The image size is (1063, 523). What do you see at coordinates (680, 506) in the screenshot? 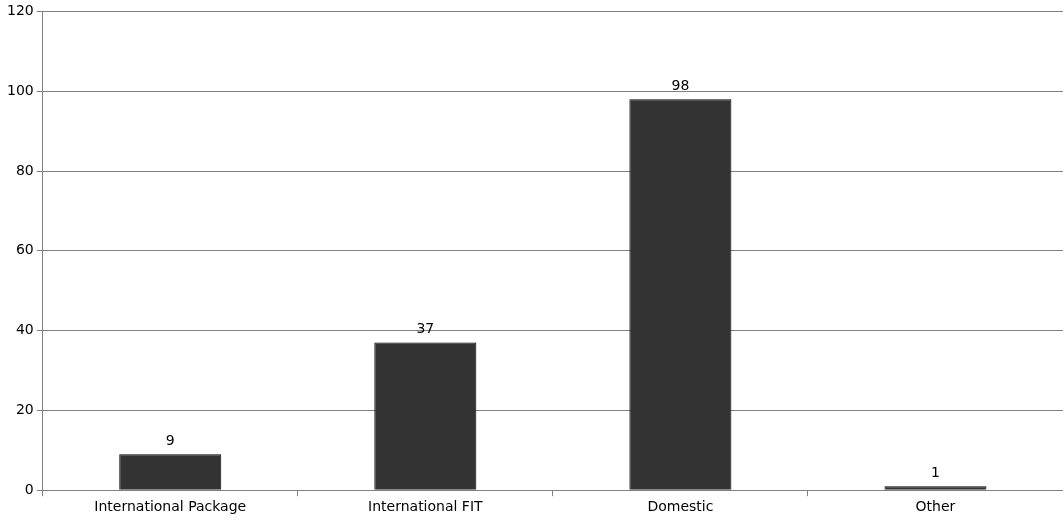
I see `x-tick-label: Domestic` at bounding box center [680, 506].